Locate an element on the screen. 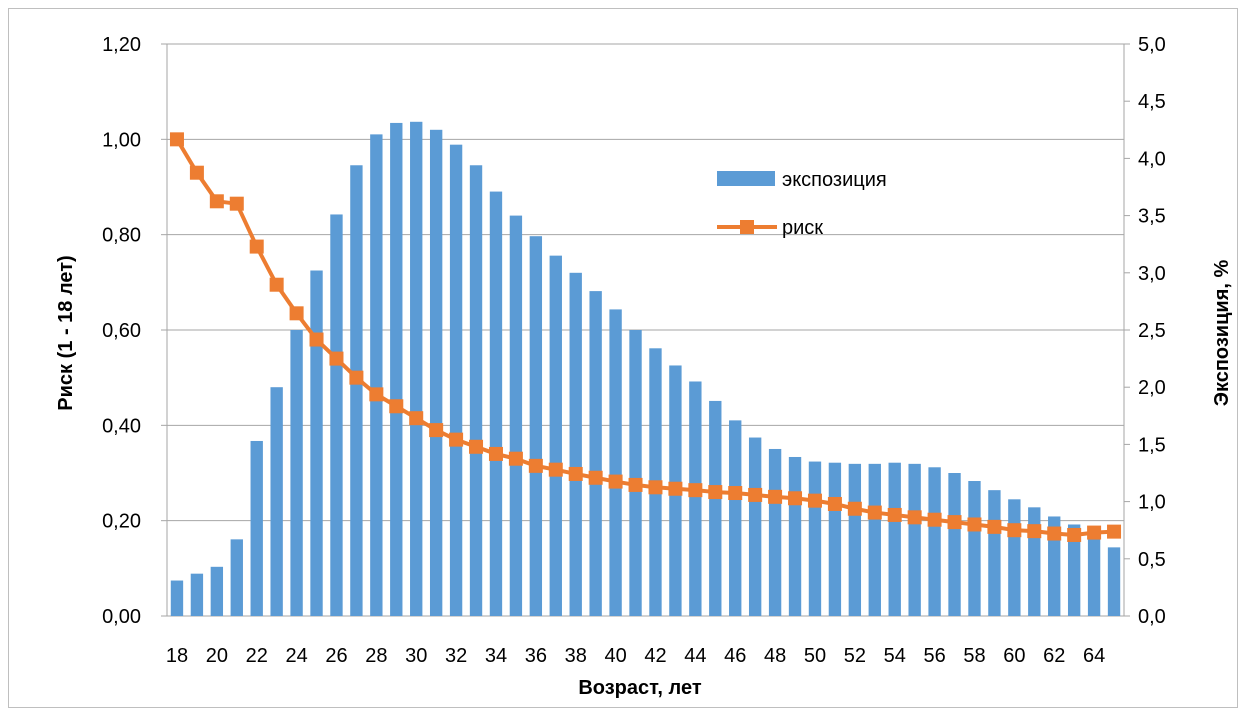  x-tick-label: 60 is located at coordinates (1014, 656).